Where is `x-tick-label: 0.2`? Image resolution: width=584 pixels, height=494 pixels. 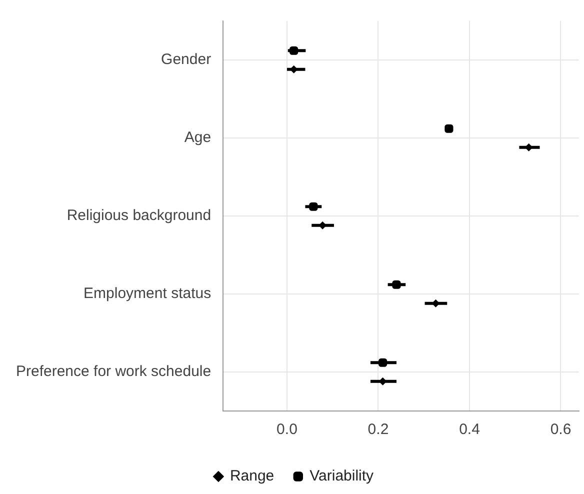 x-tick-label: 0.2 is located at coordinates (378, 429).